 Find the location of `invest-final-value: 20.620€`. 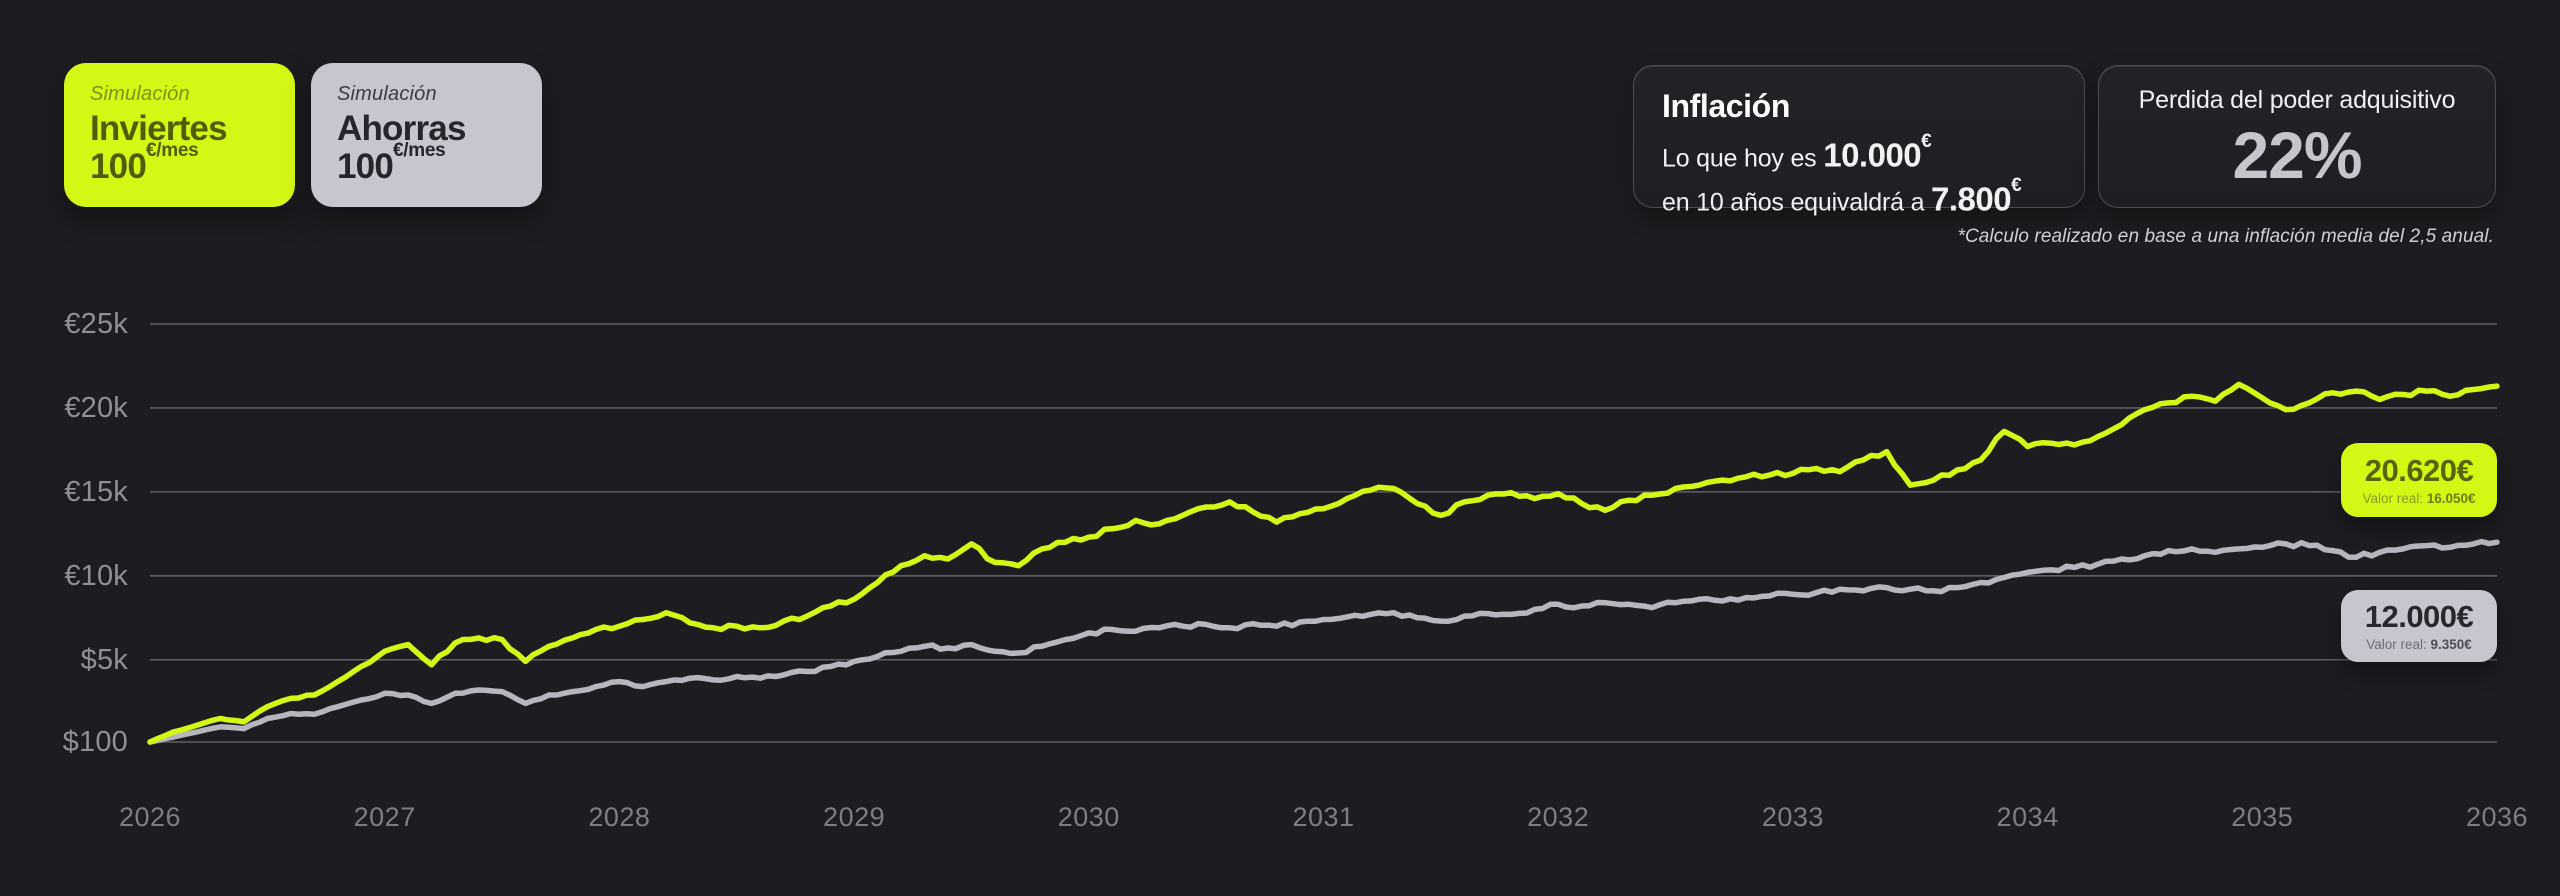

invest-final-value: 20.620€ is located at coordinates (2419, 471).